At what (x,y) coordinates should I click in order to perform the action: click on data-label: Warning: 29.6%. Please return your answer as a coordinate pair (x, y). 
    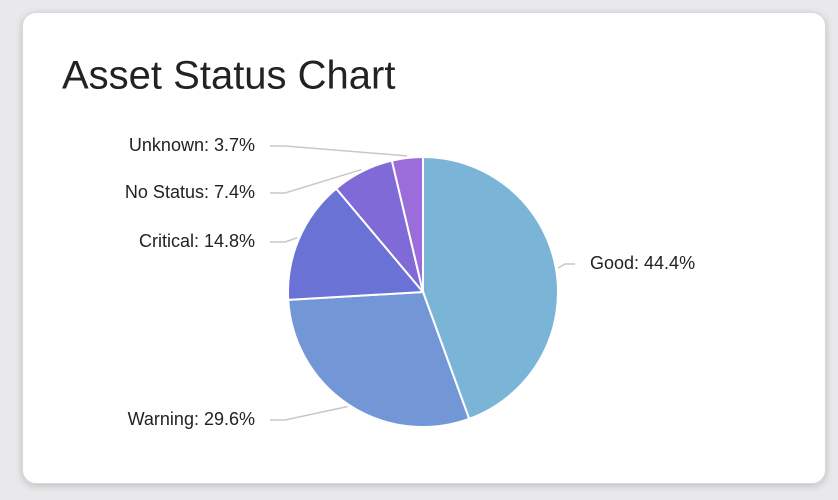
    Looking at the image, I should click on (191, 419).